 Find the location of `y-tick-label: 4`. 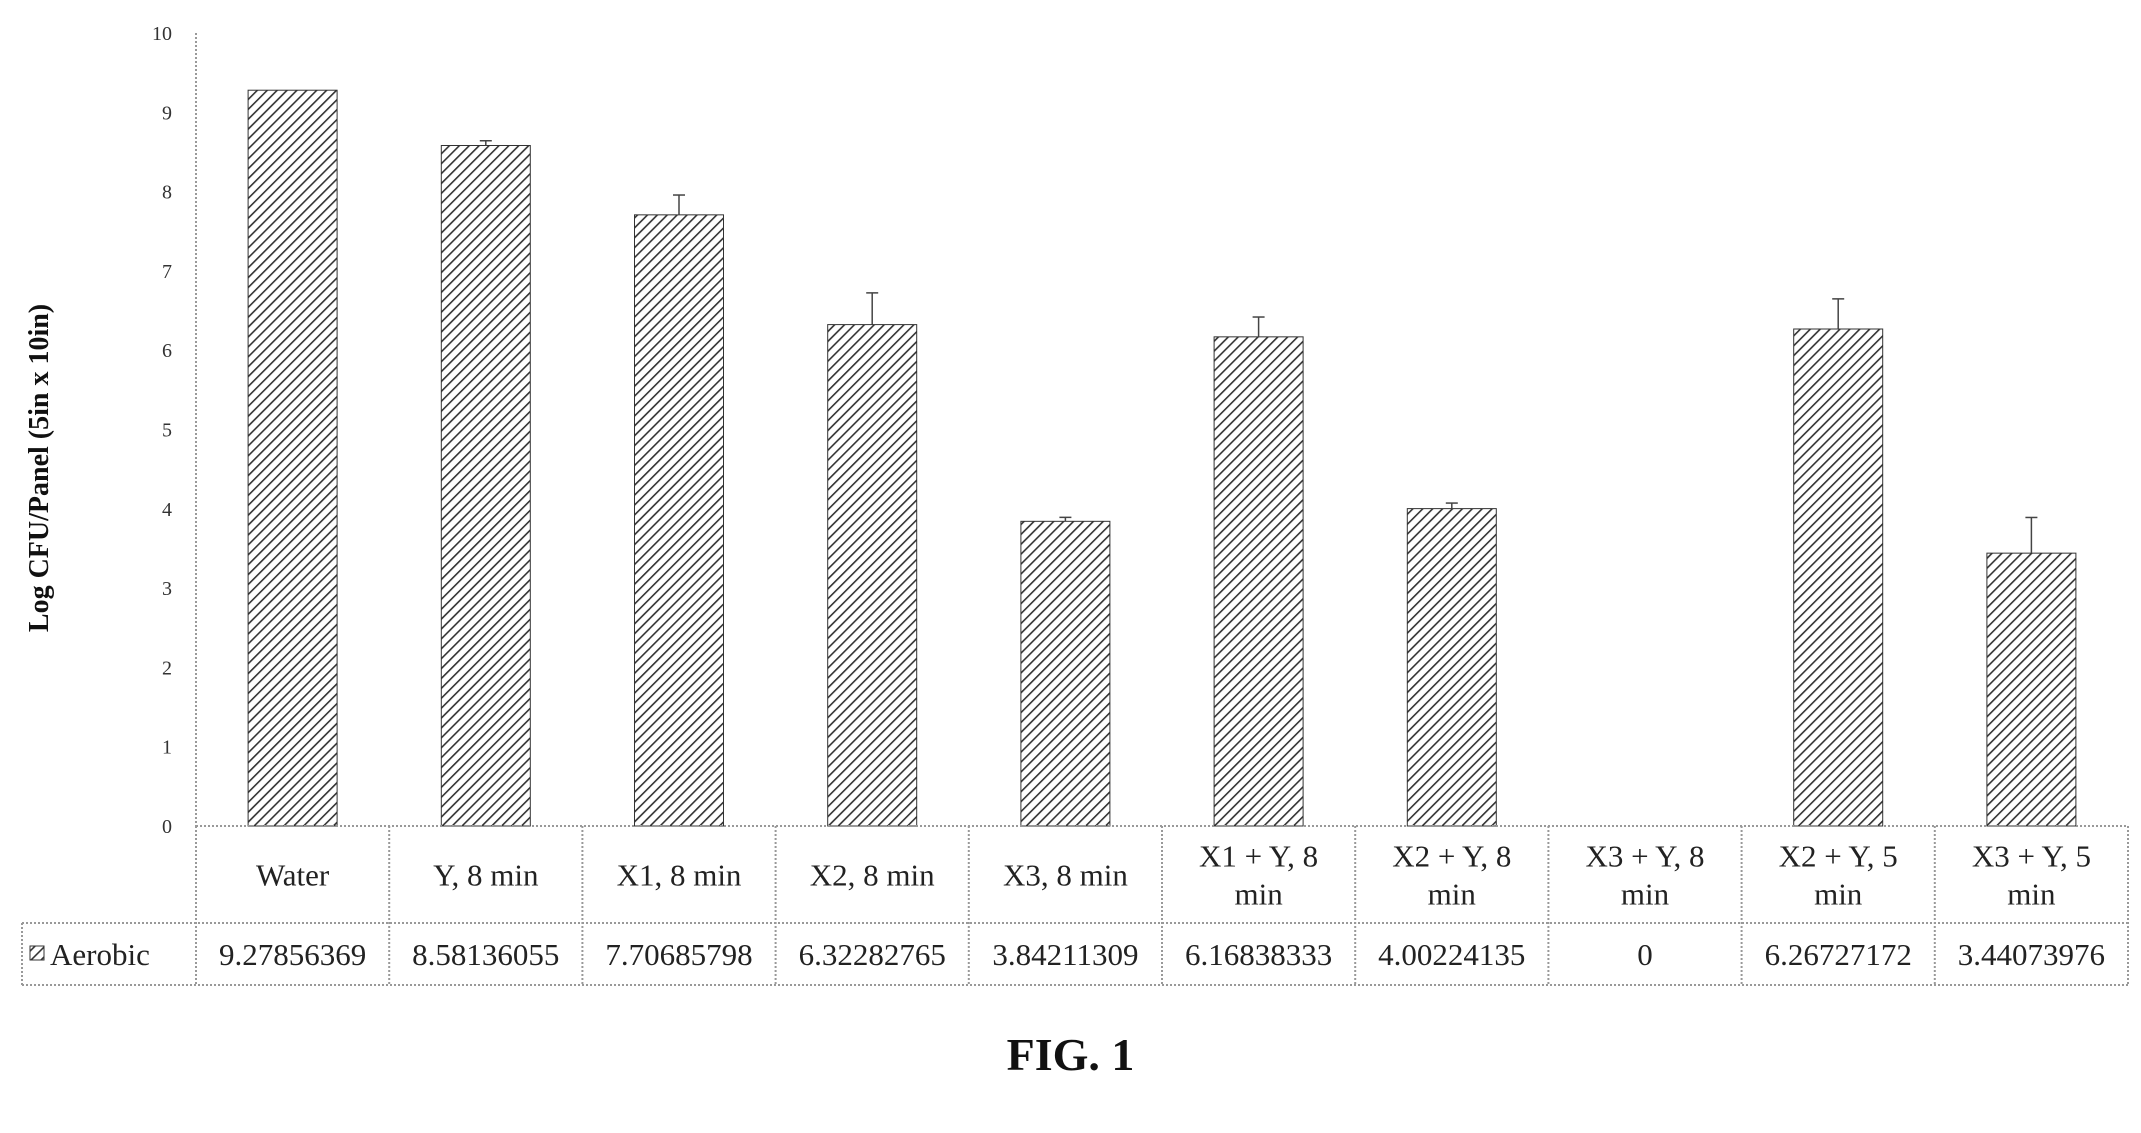

y-tick-label: 4 is located at coordinates (167, 510).